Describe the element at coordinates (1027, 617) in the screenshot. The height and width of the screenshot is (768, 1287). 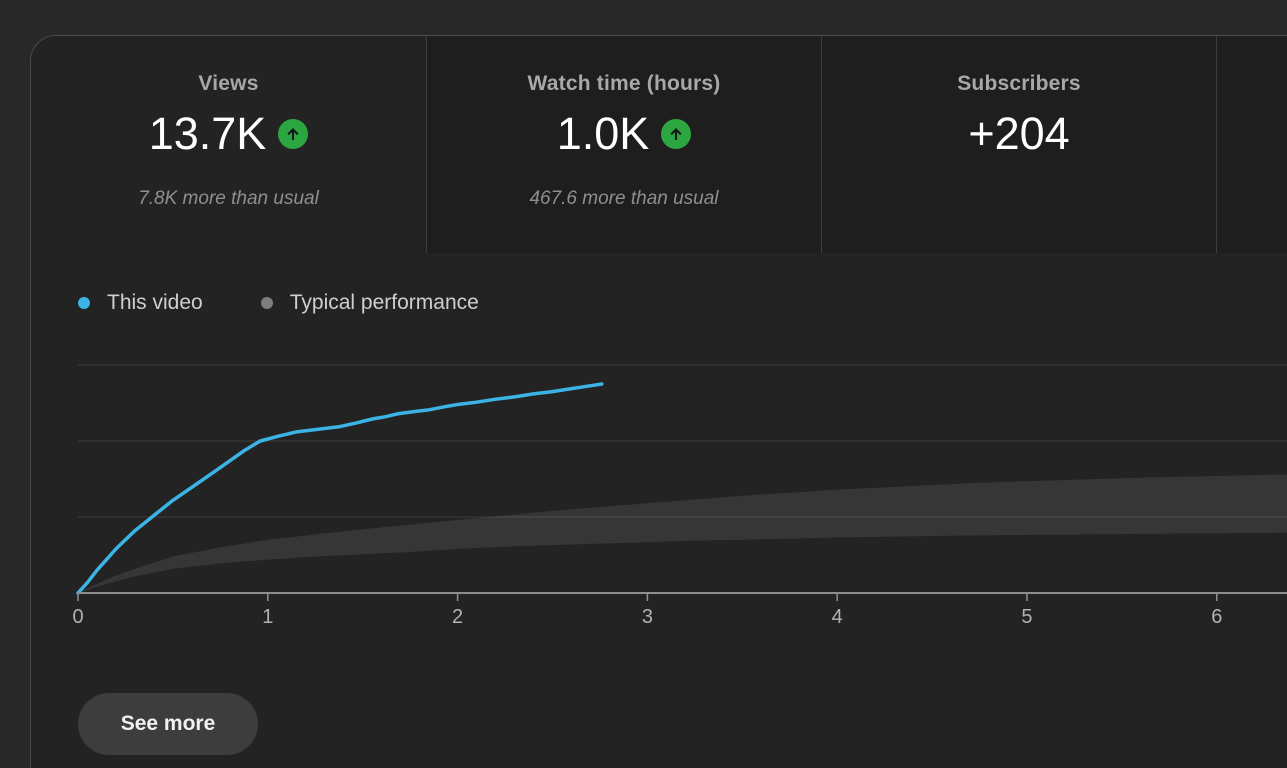
I see `x-tick-label: 5` at that location.